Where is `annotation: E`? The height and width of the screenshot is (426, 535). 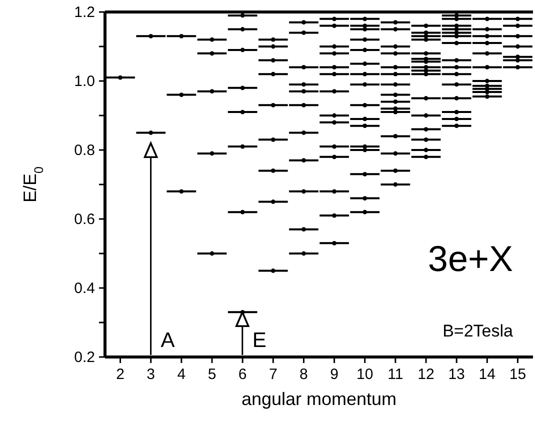 annotation: E is located at coordinates (259, 340).